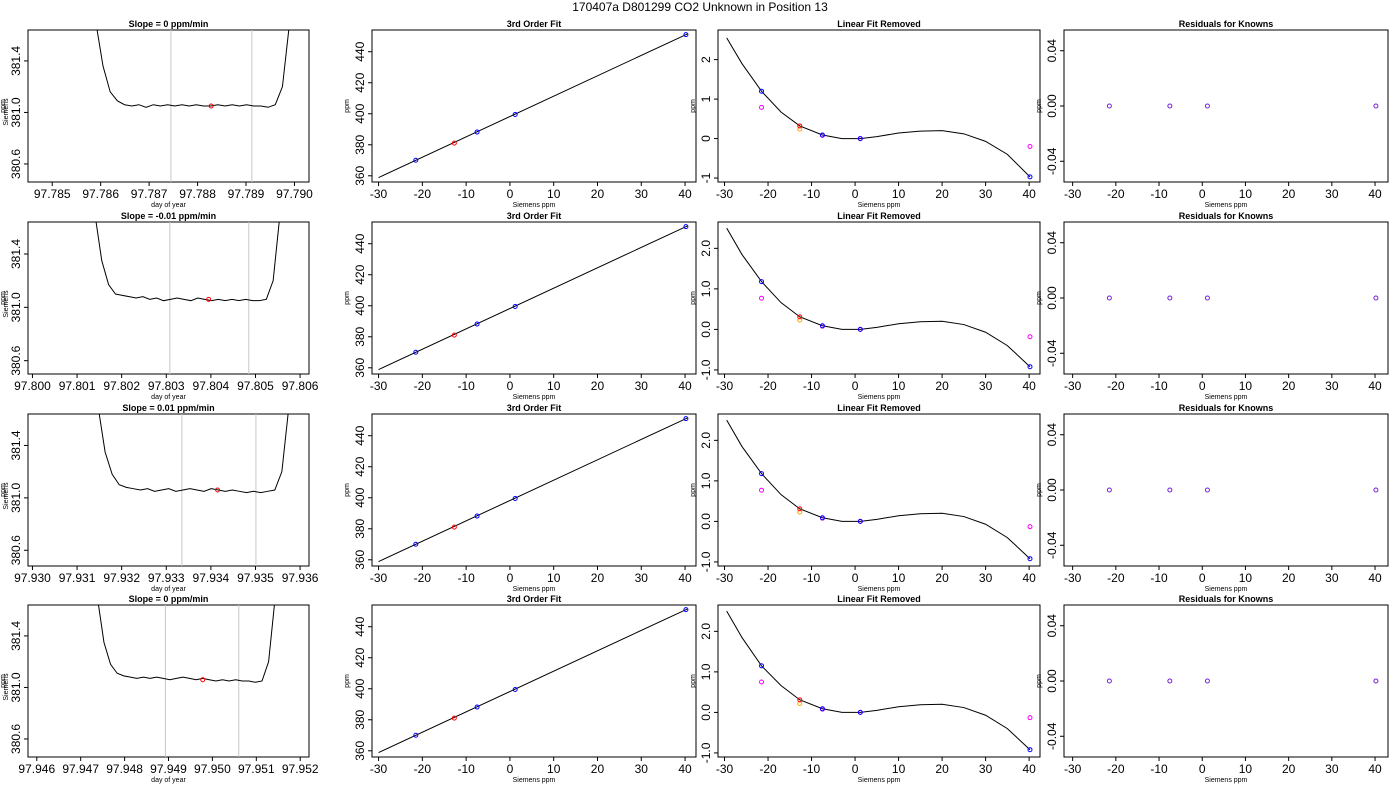 The image size is (1400, 800). What do you see at coordinates (294, 194) in the screenshot?
I see `x-tick-label: 97.790` at bounding box center [294, 194].